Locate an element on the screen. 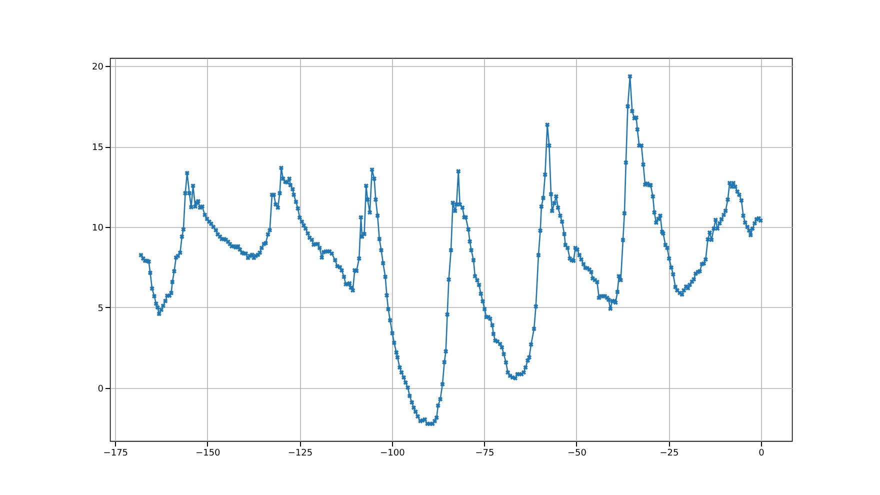 This screenshot has width=880, height=495. x-tick-label: −150 is located at coordinates (208, 453).